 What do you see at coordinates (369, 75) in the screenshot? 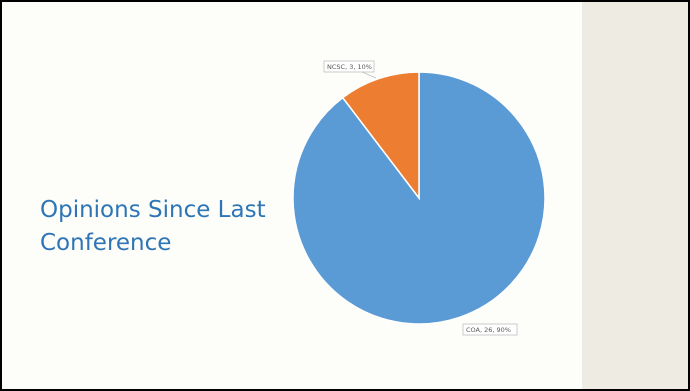
I see `leader-line-ncsc` at bounding box center [369, 75].